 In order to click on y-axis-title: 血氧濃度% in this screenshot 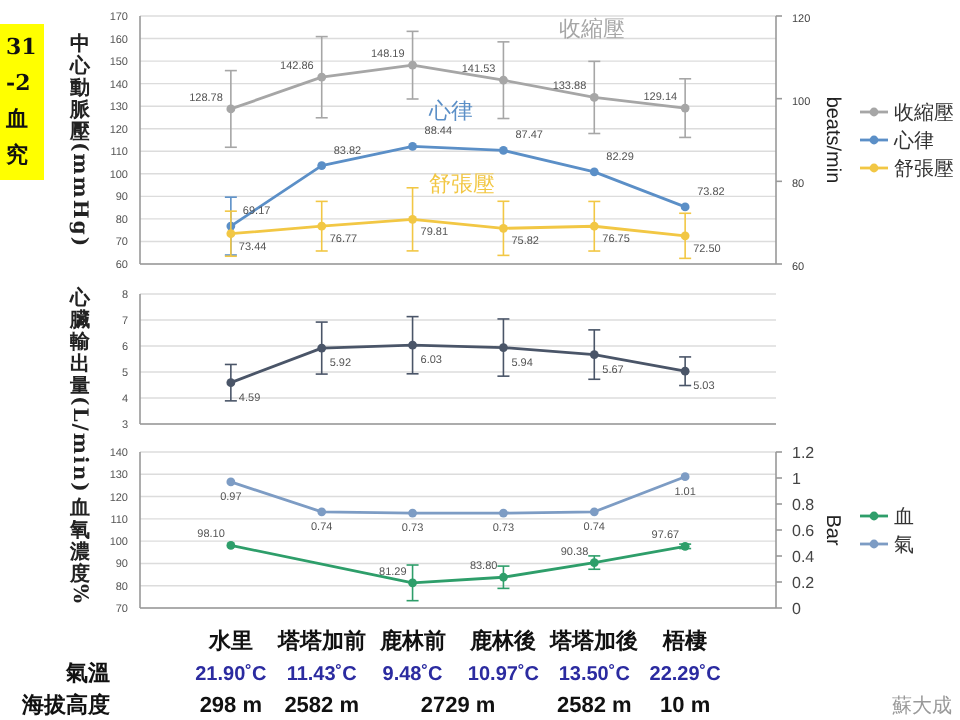, I will do `click(79, 550)`.